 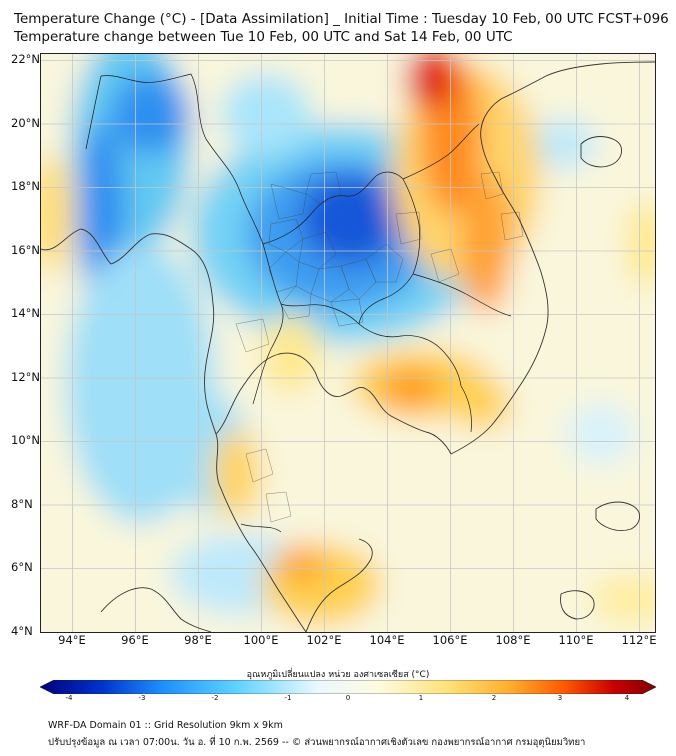 What do you see at coordinates (639, 640) in the screenshot?
I see `lon-label-112e: 112°E` at bounding box center [639, 640].